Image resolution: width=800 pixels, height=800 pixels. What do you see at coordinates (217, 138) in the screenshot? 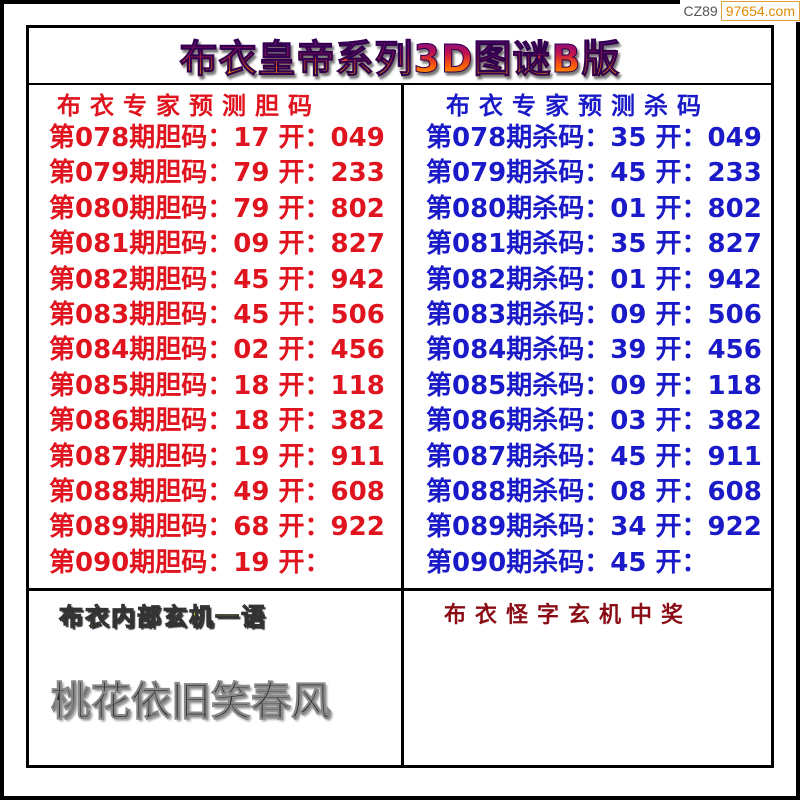
I see `dan-row: 第078期胆码：17 开：049` at bounding box center [217, 138].